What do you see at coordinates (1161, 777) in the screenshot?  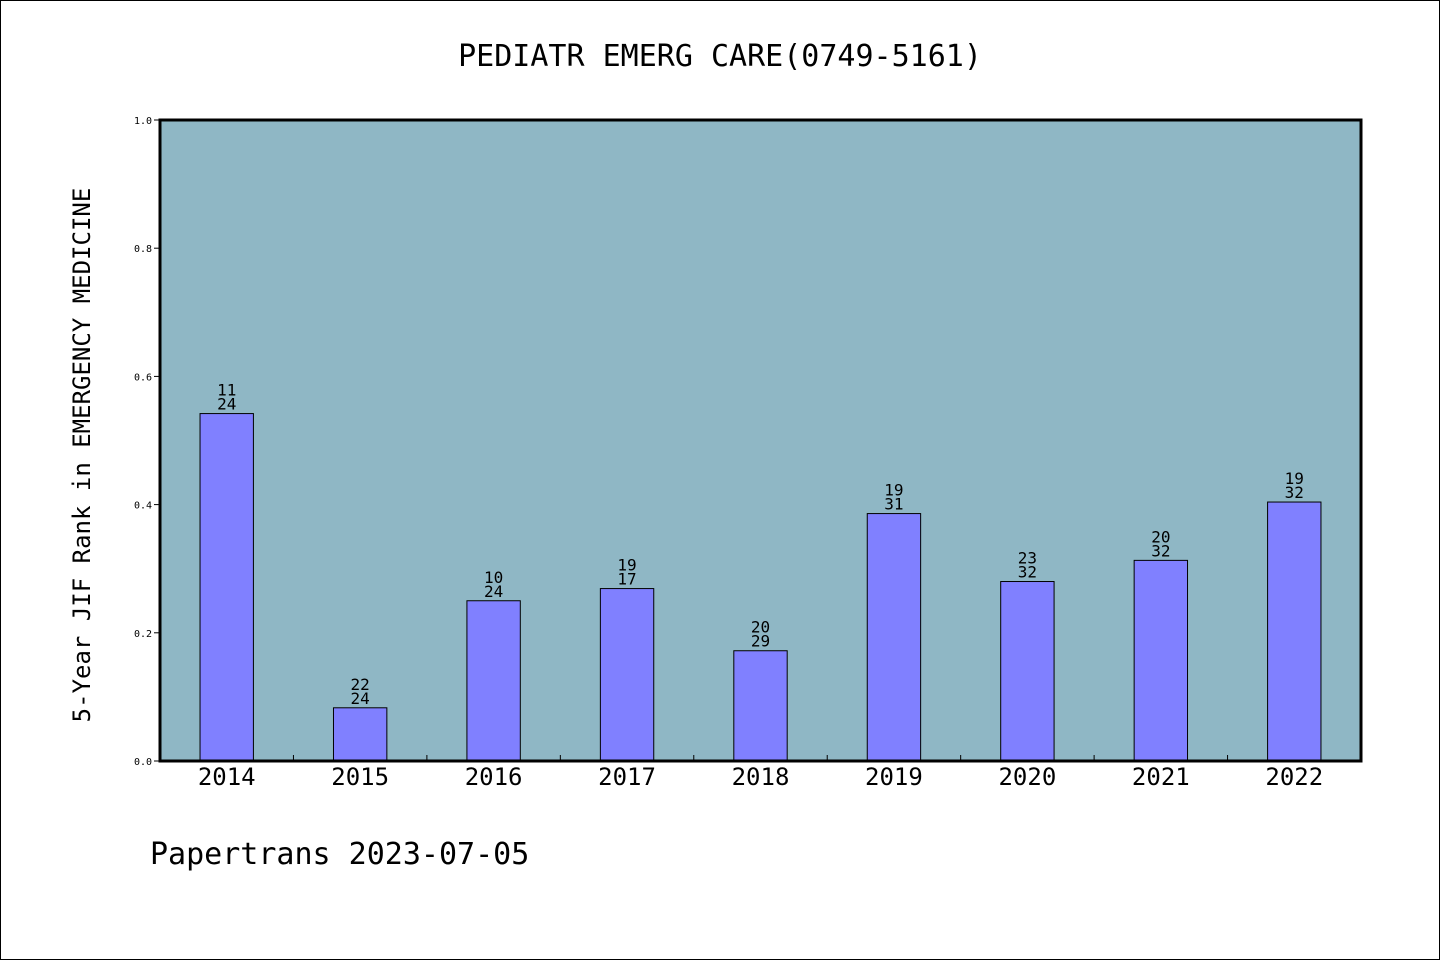 I see `x-tick-label-2021: 2021` at bounding box center [1161, 777].